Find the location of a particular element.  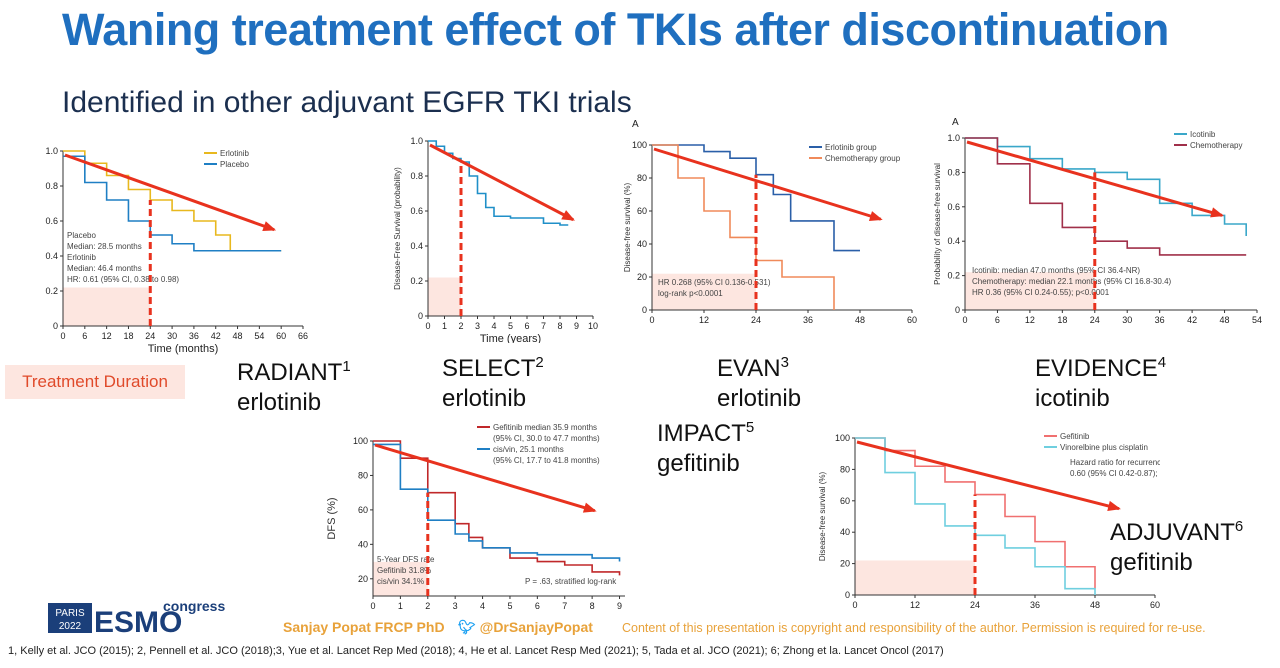

annotation-text: cis/vin 34.1% is located at coordinates (400, 581).